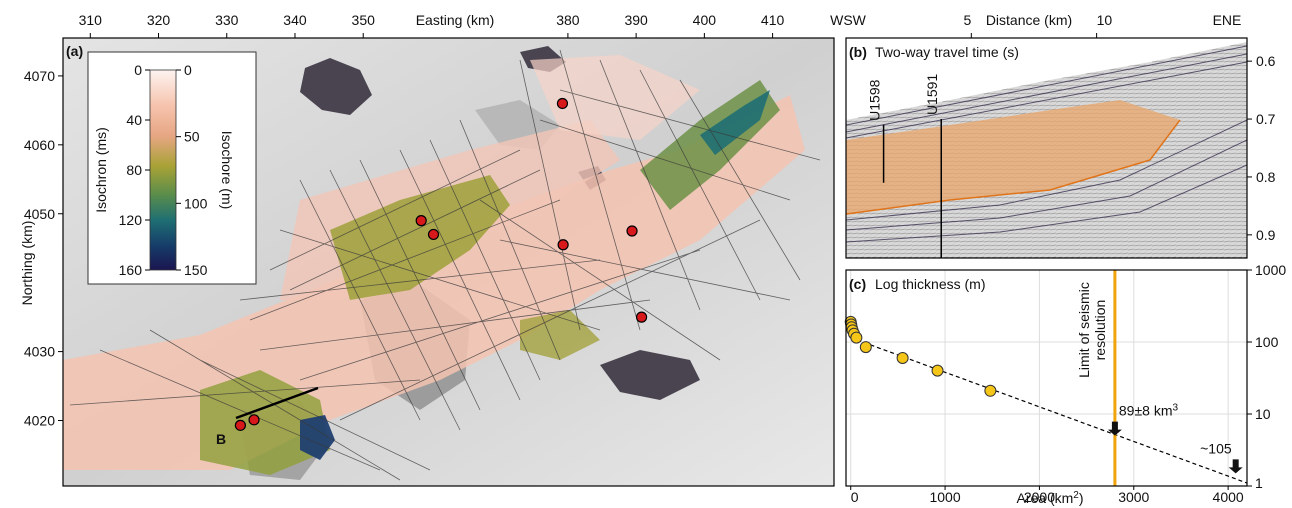 The image size is (1292, 508). Describe the element at coordinates (364, 20) in the screenshot. I see `x-tick-label: 350` at that location.